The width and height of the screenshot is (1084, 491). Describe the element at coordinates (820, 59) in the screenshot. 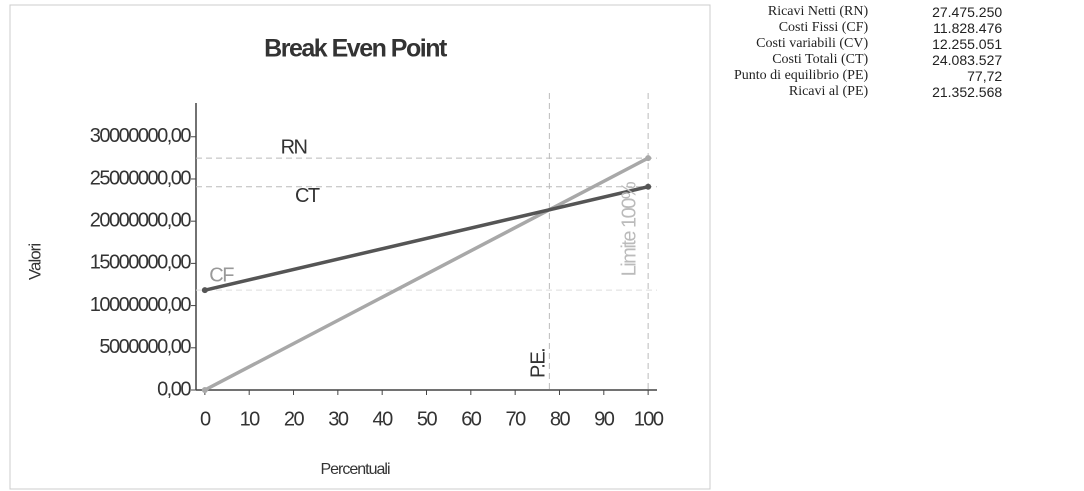

I see `row-label: Costi Totali (CT)` at that location.